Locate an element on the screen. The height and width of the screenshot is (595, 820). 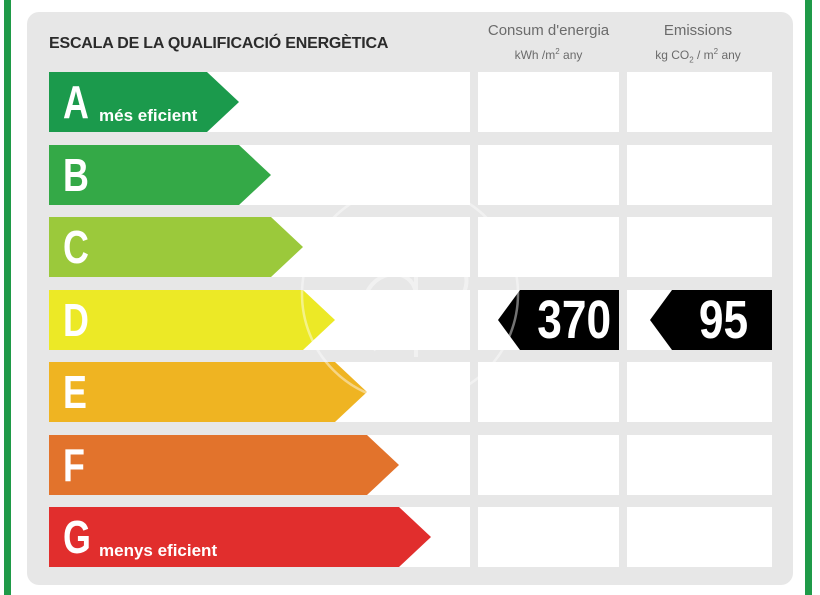
class-arrow-d: D is located at coordinates (192, 320).